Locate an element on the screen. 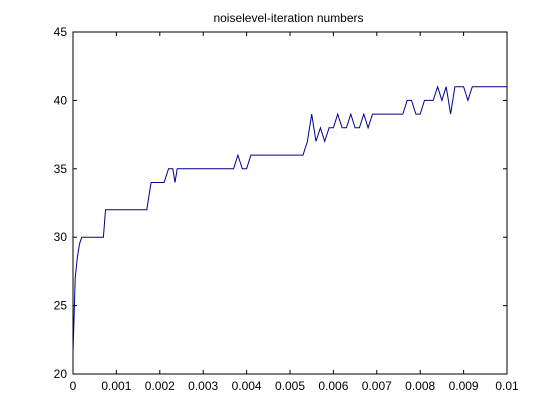  y-tick-label: 40 is located at coordinates (61, 100).